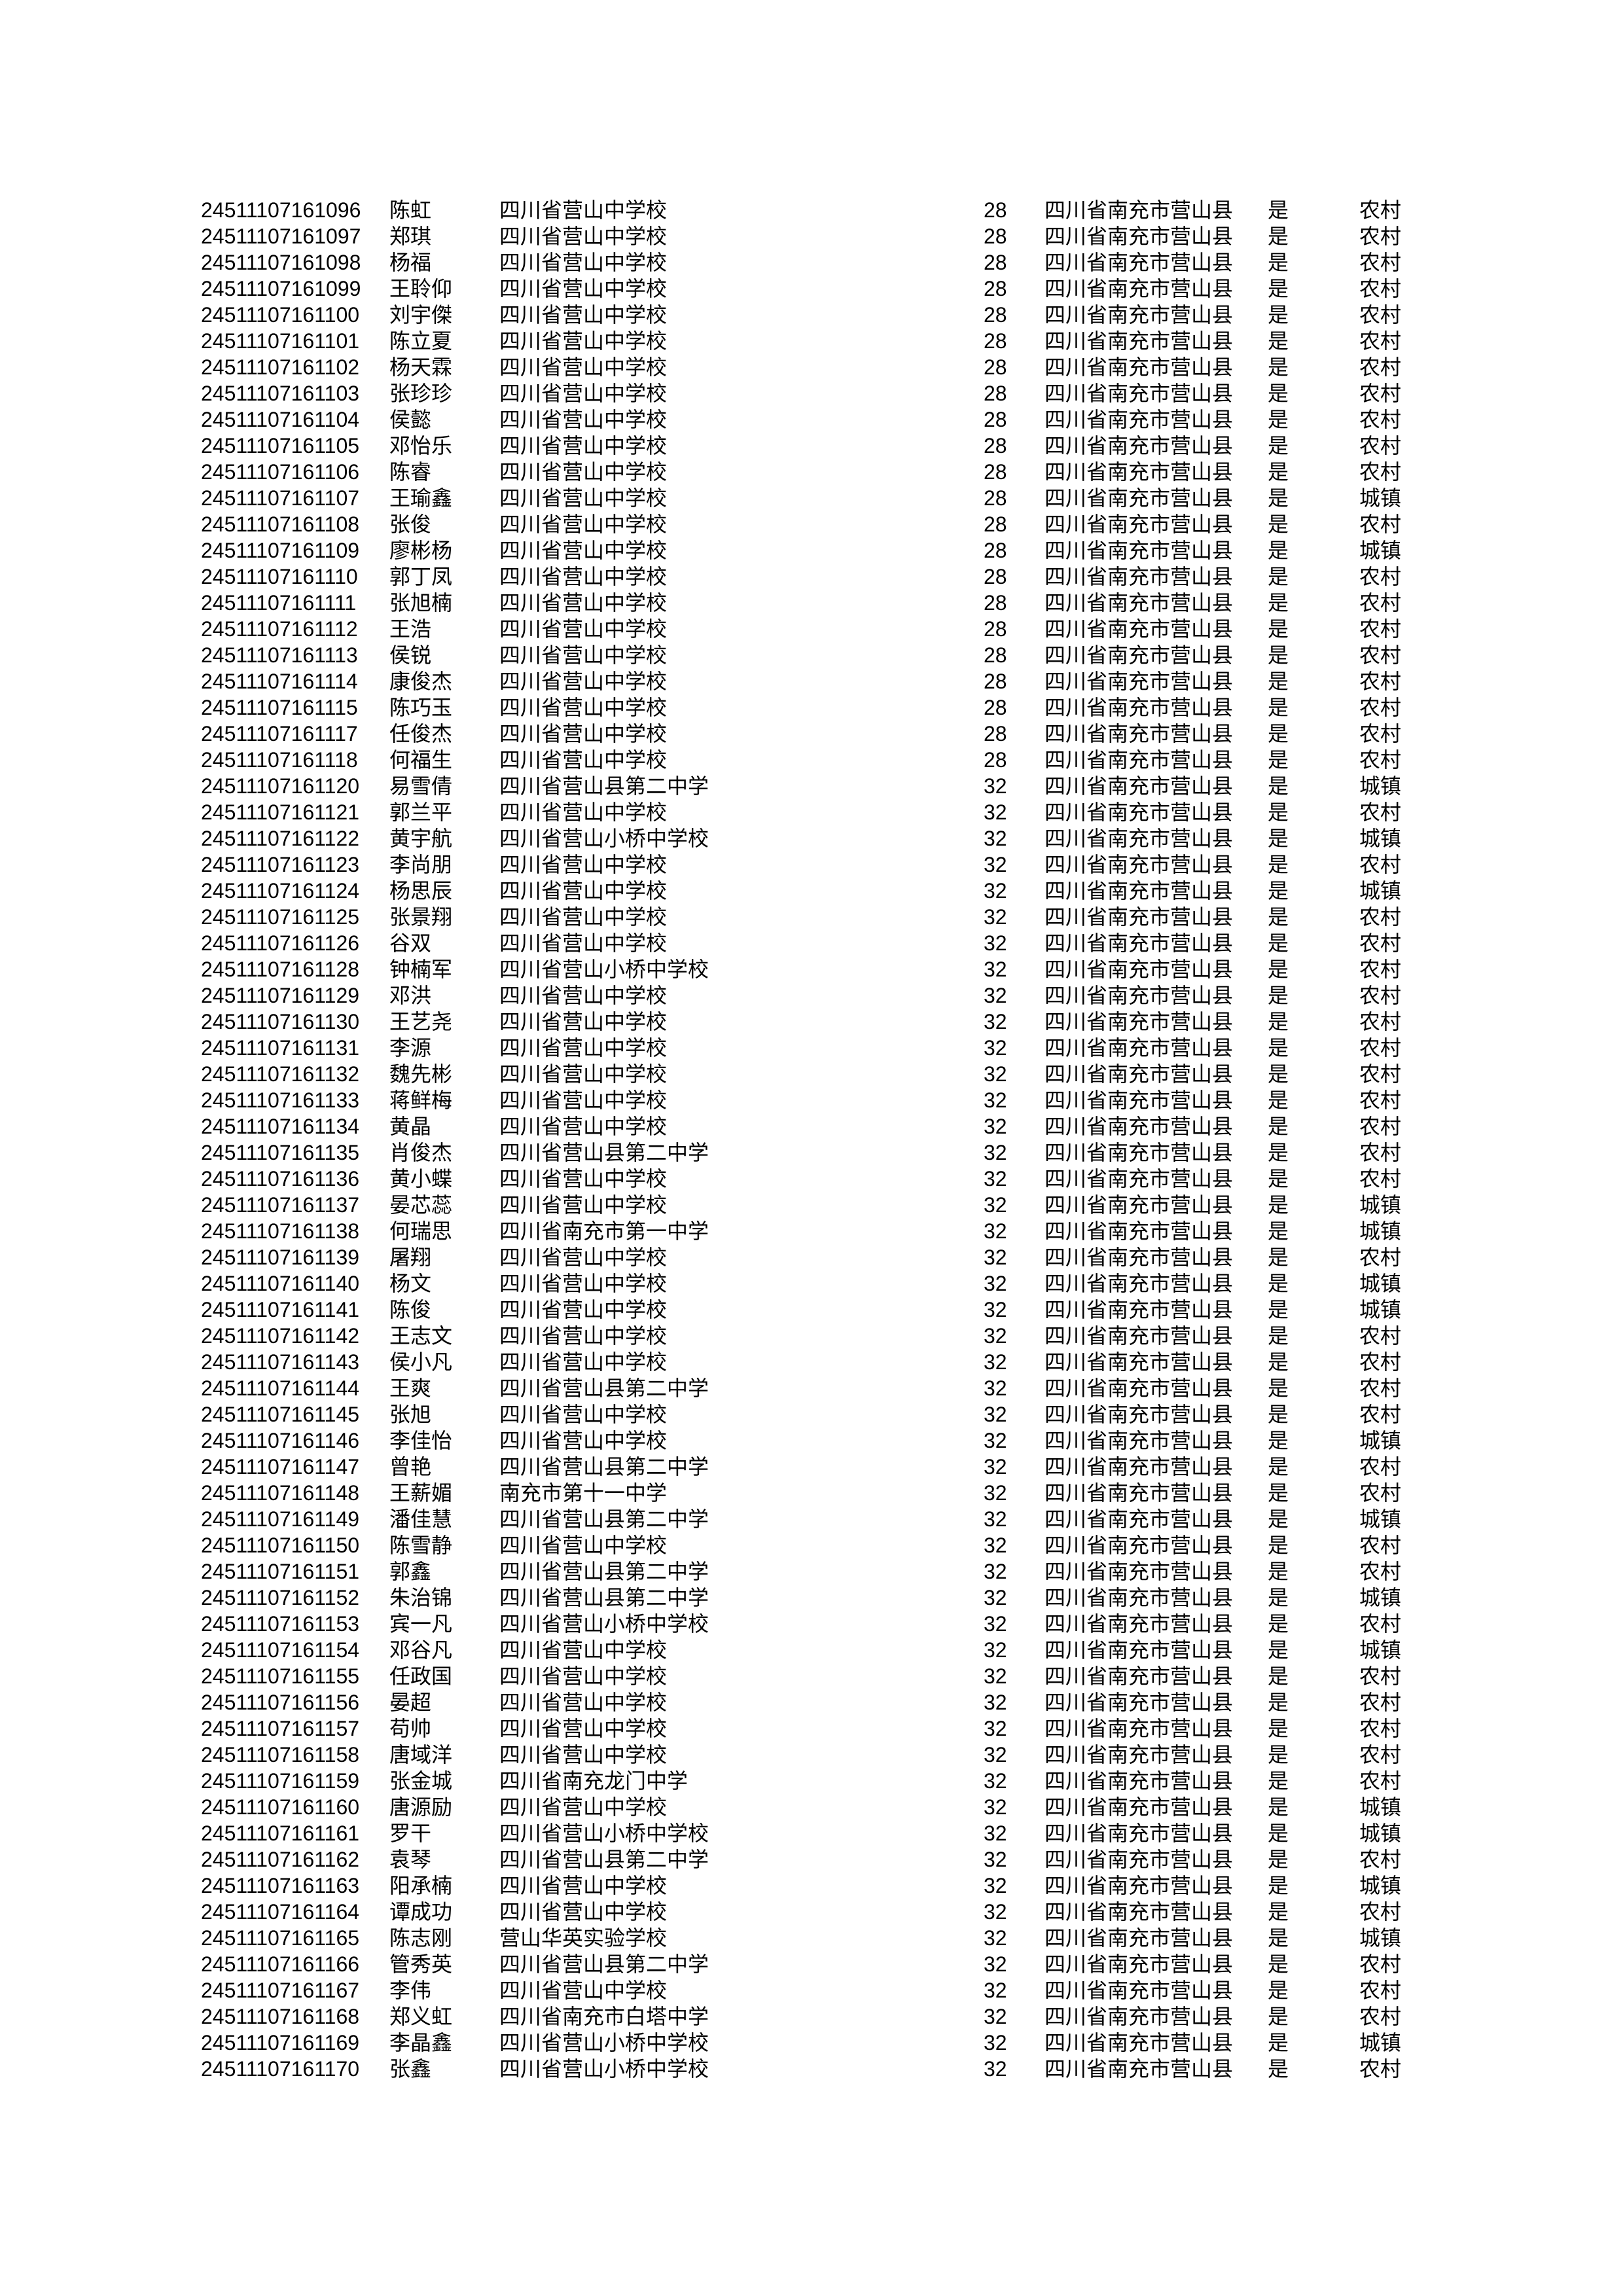  What do you see at coordinates (811, 995) in the screenshot?
I see `table-row: 24511107161129 邓洪 四川省营山中学校 32 四川省南充市营山县 是 农村` at bounding box center [811, 995].